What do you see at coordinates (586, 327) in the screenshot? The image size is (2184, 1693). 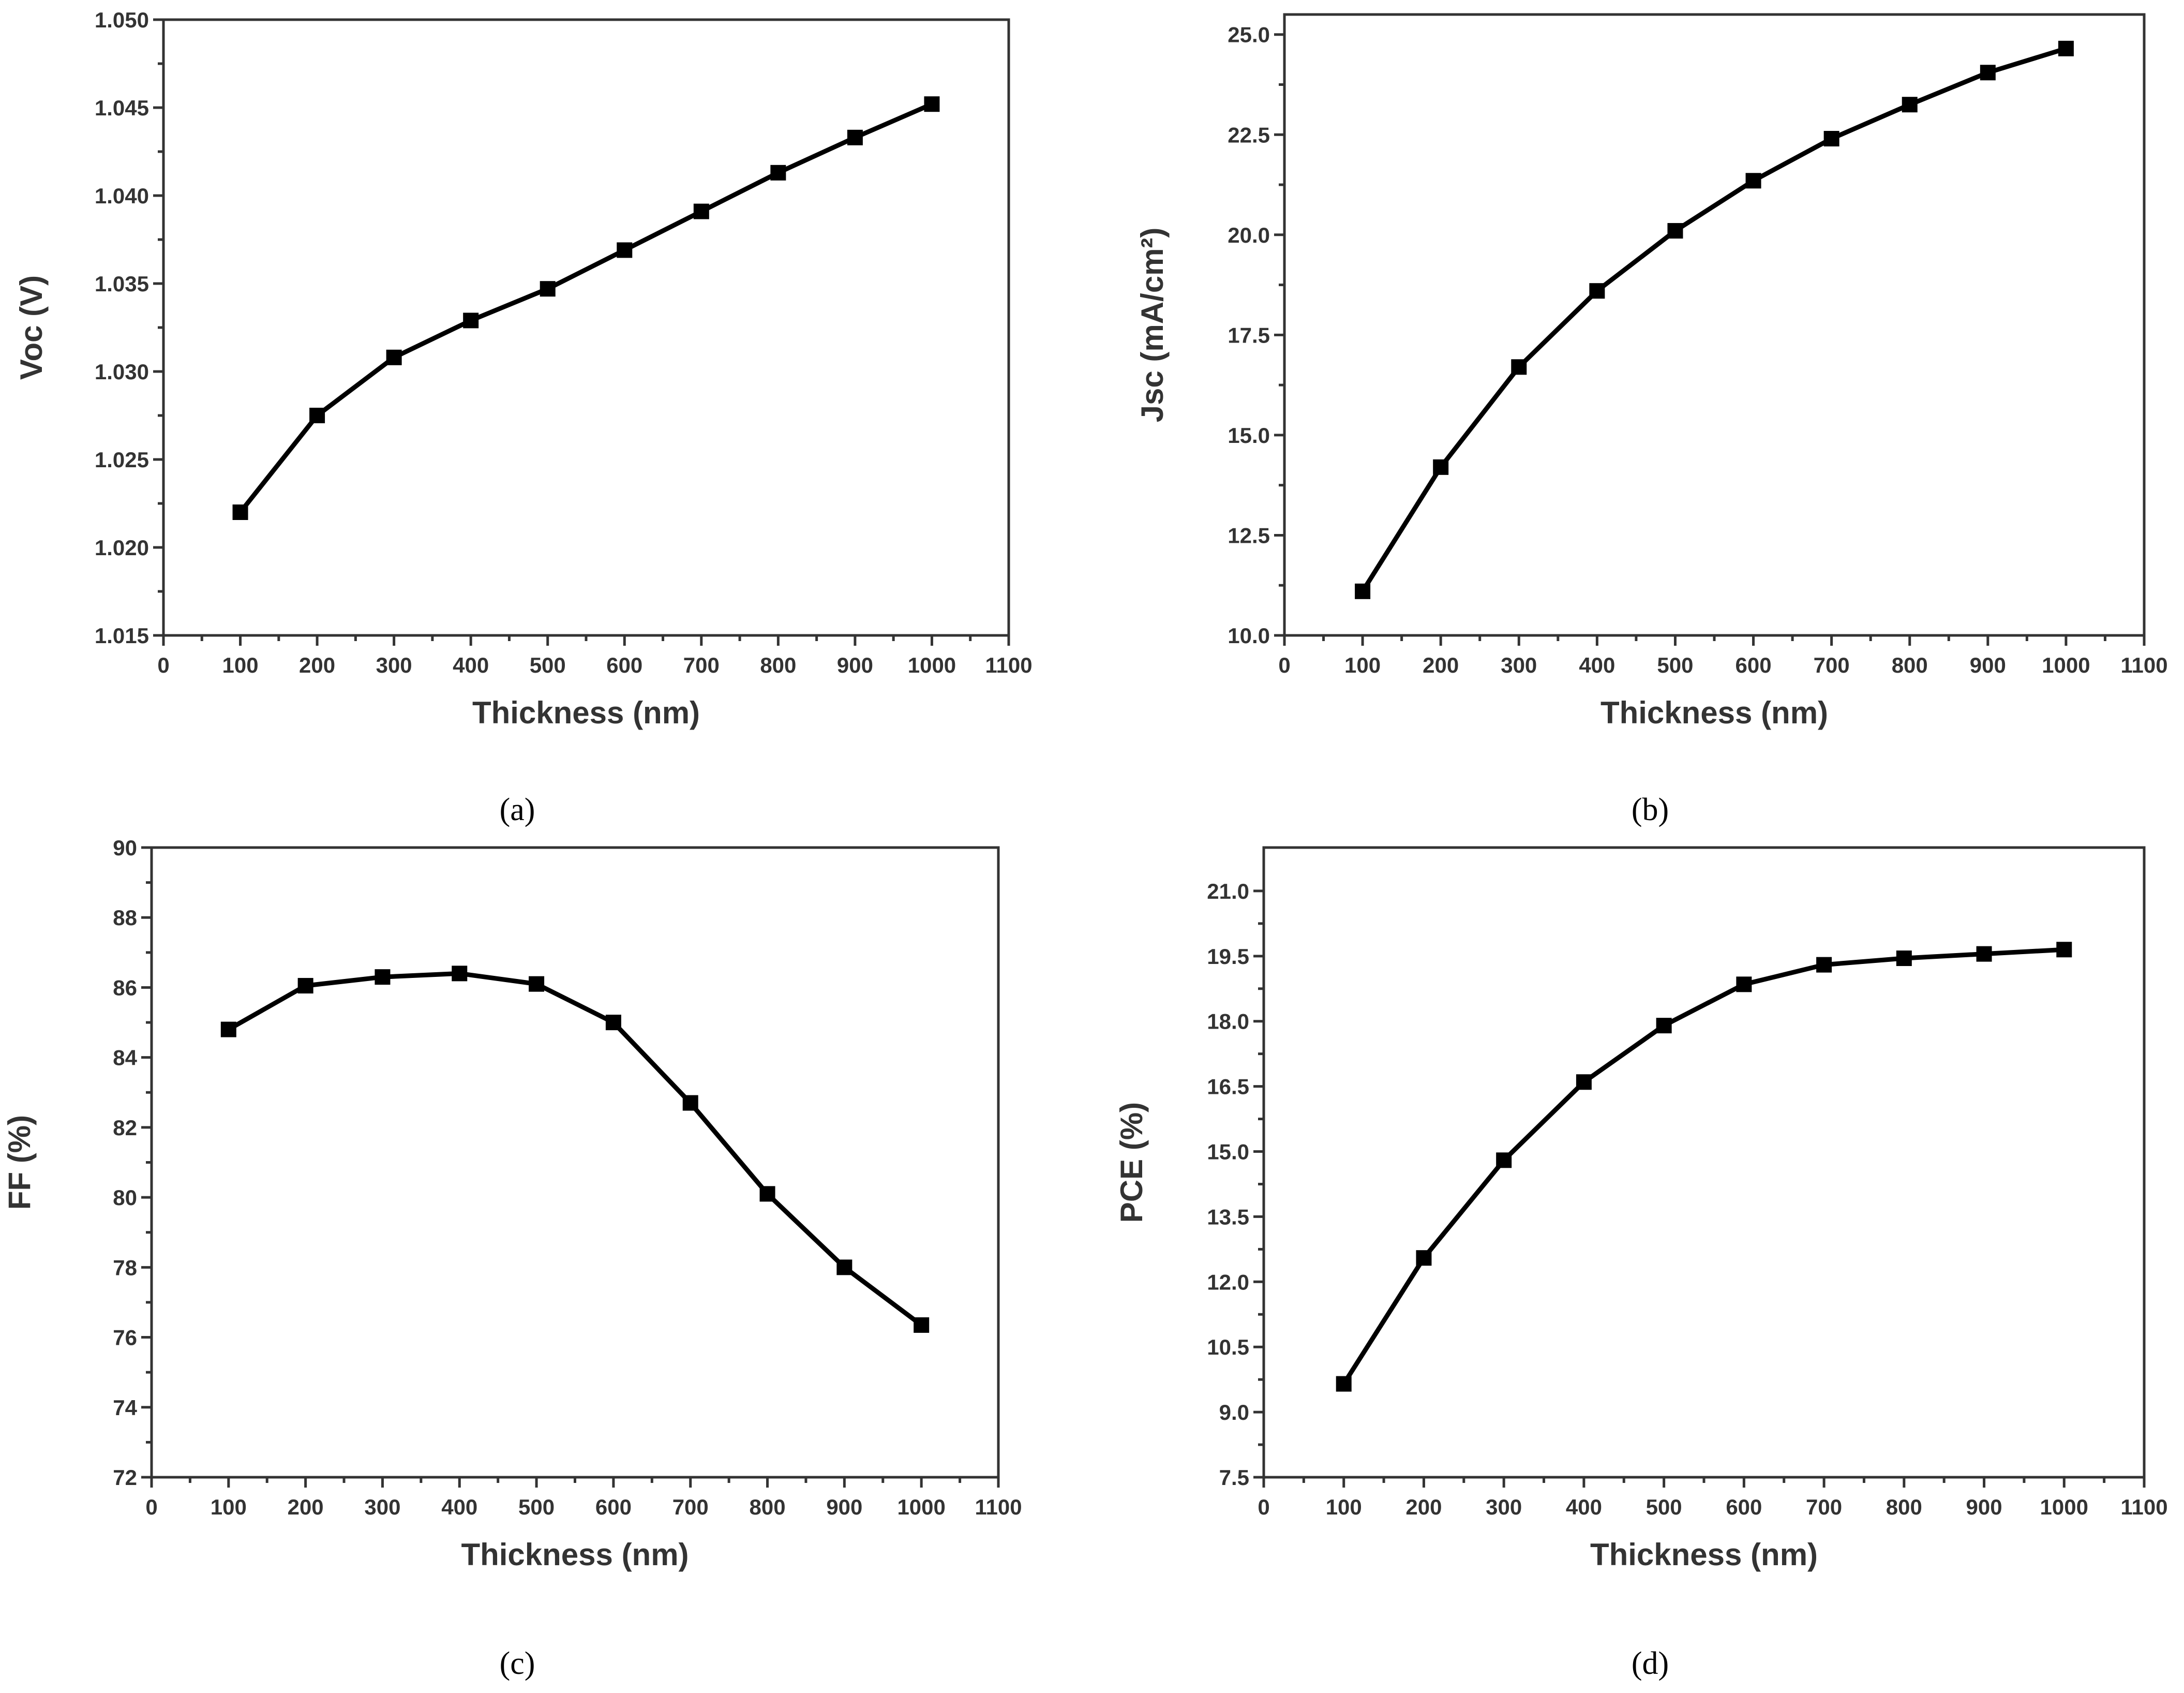 I see `plot-frame` at bounding box center [586, 327].